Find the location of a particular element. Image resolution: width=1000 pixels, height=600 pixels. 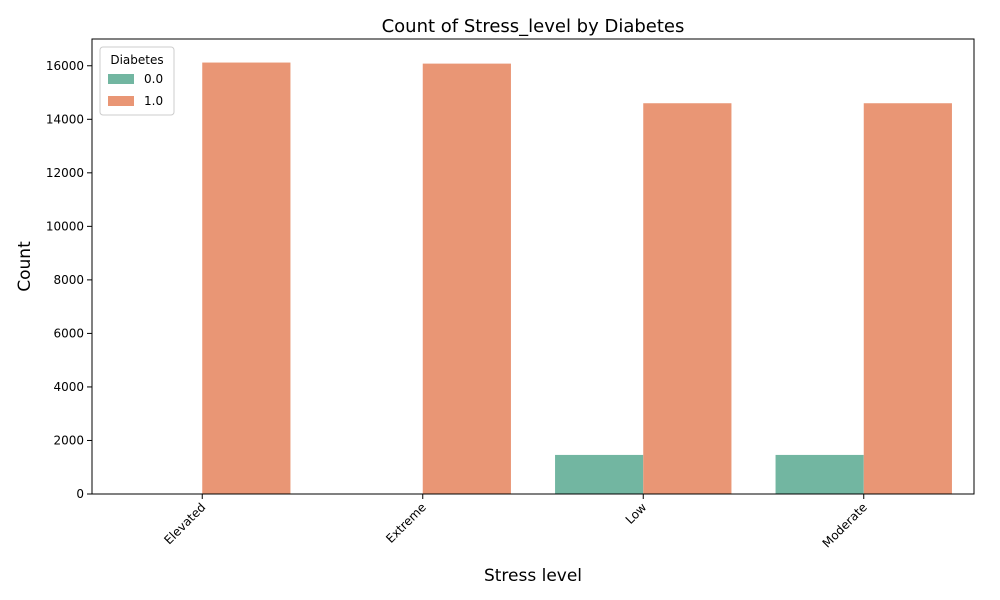

y-tick-label: 2000 is located at coordinates (68, 440).